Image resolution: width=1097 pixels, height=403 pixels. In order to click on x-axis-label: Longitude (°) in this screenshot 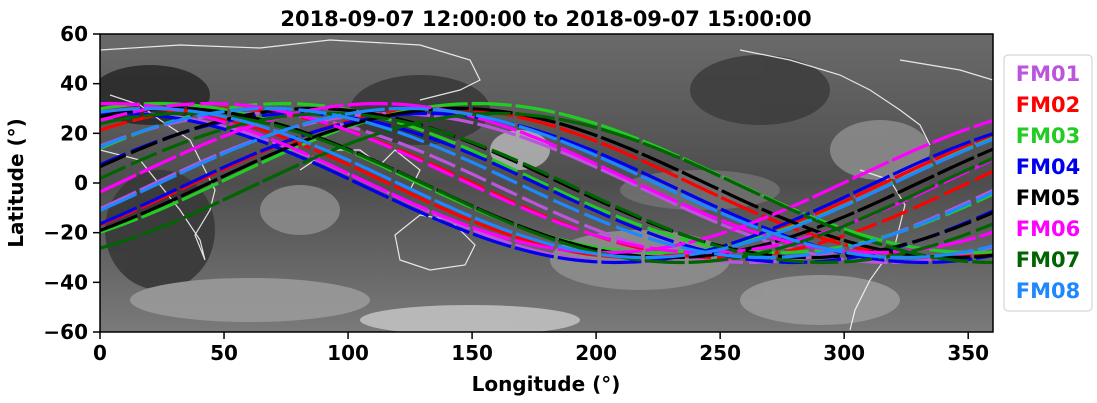, I will do `click(546, 384)`.